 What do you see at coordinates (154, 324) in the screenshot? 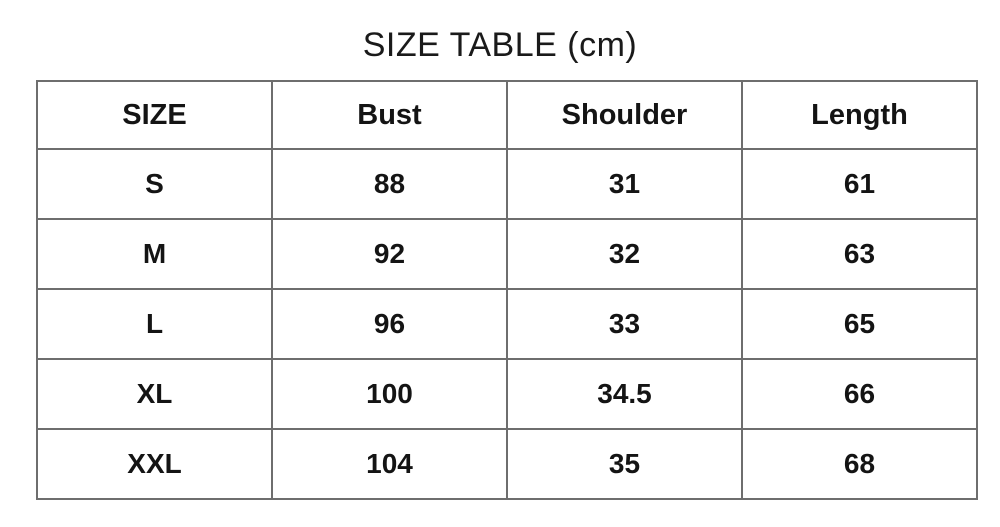
I see `cell-size: L` at bounding box center [154, 324].